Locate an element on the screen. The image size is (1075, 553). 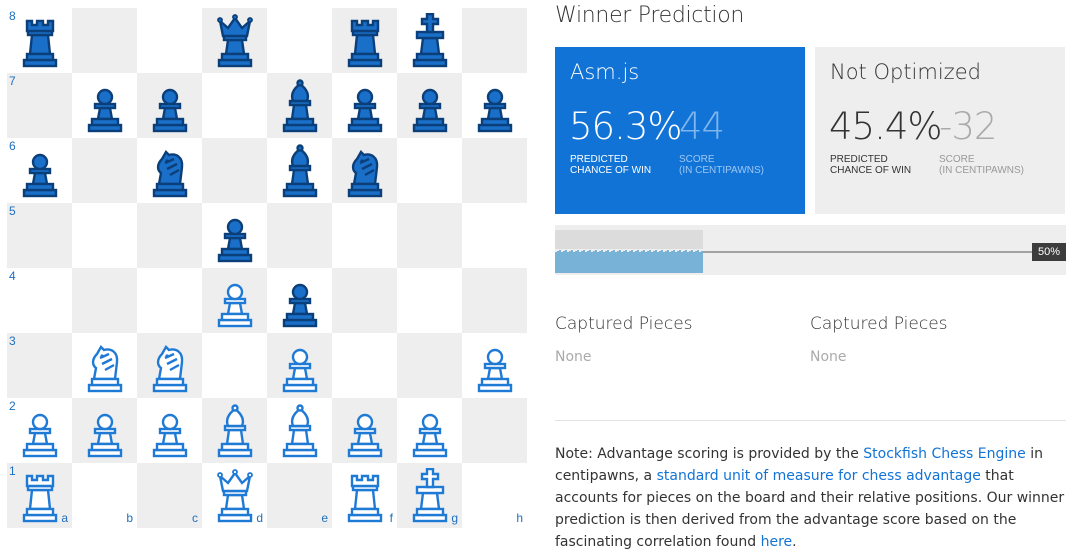
square-b8 is located at coordinates (104, 40).